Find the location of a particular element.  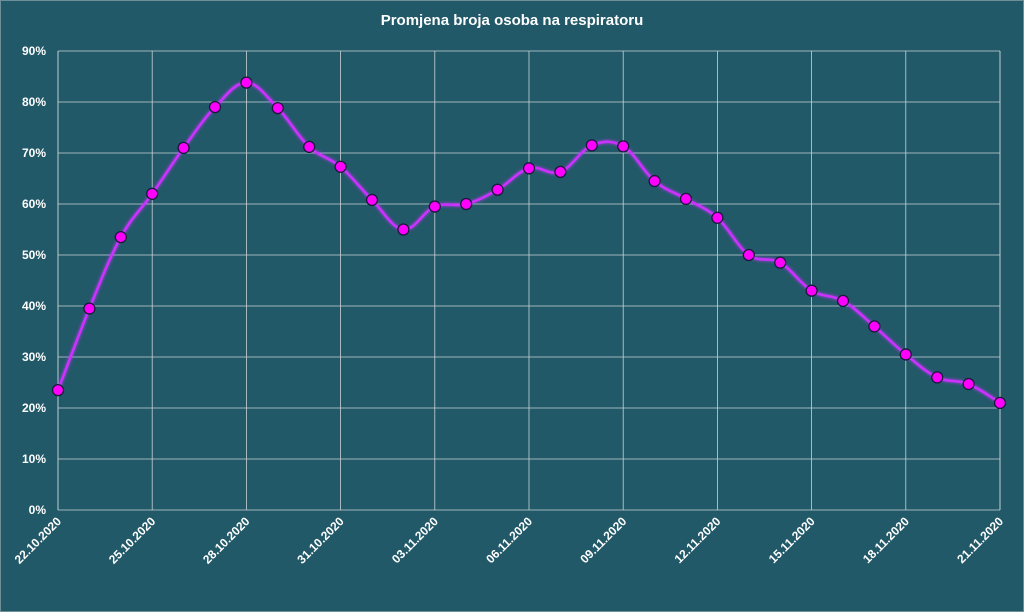

y-tick-label: 70% is located at coordinates (34, 153).